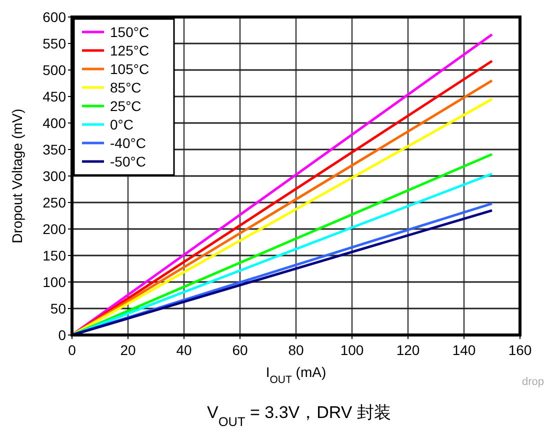 The image size is (548, 428). I want to click on x-tick-label: 140, so click(464, 350).